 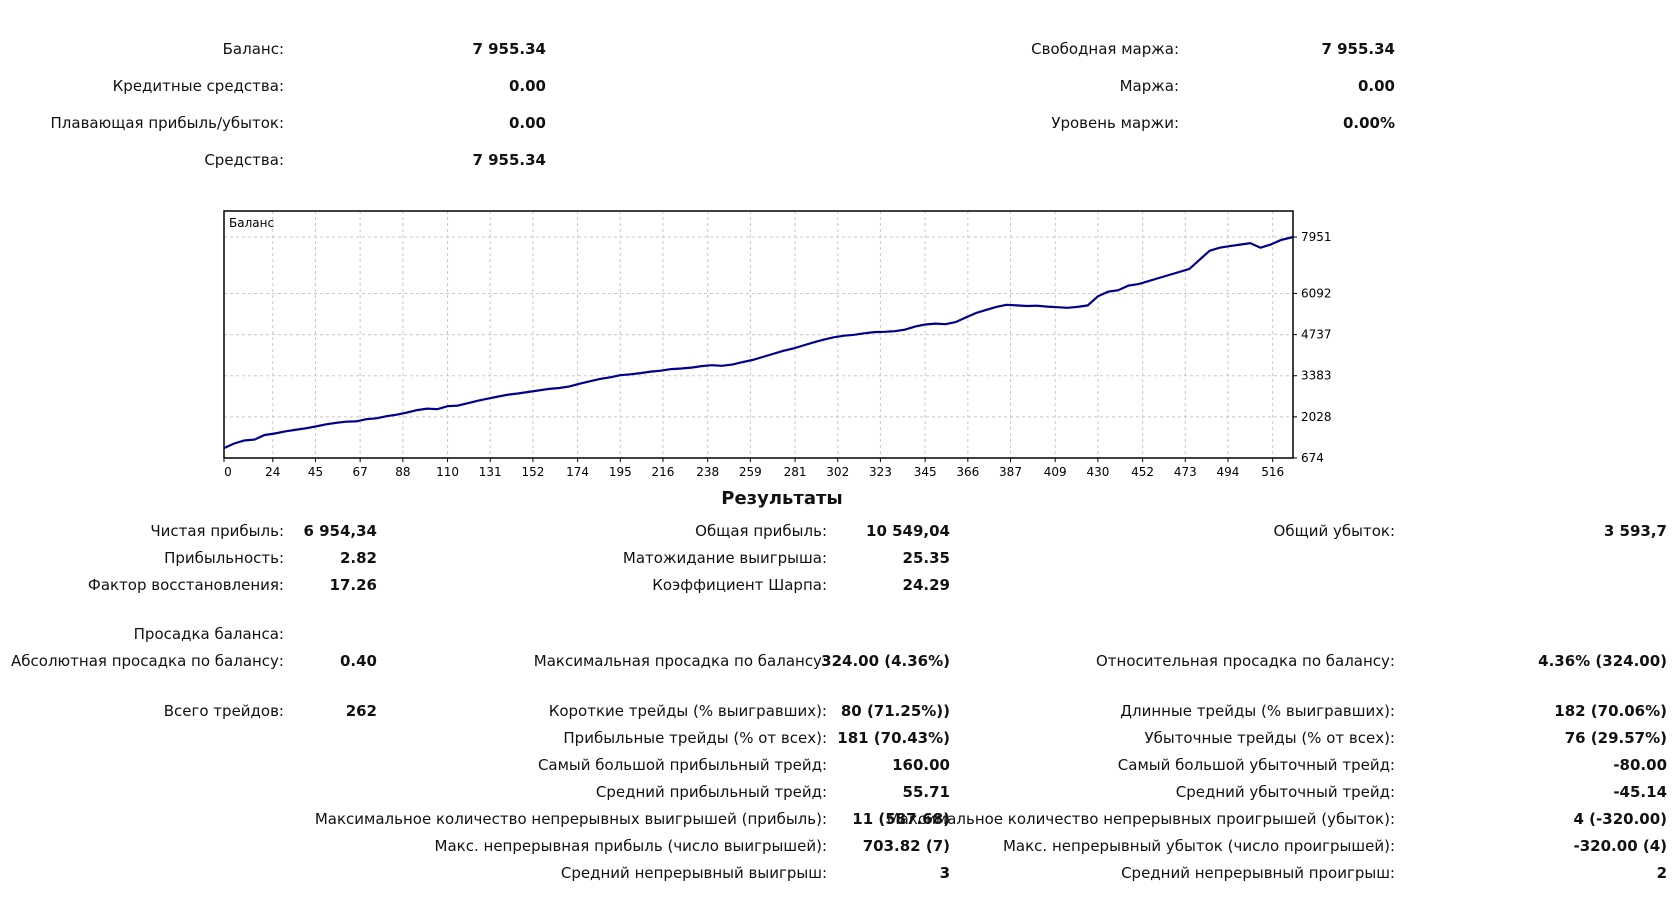 I want to click on chart-x-tick-label: 302, so click(x=837, y=472).